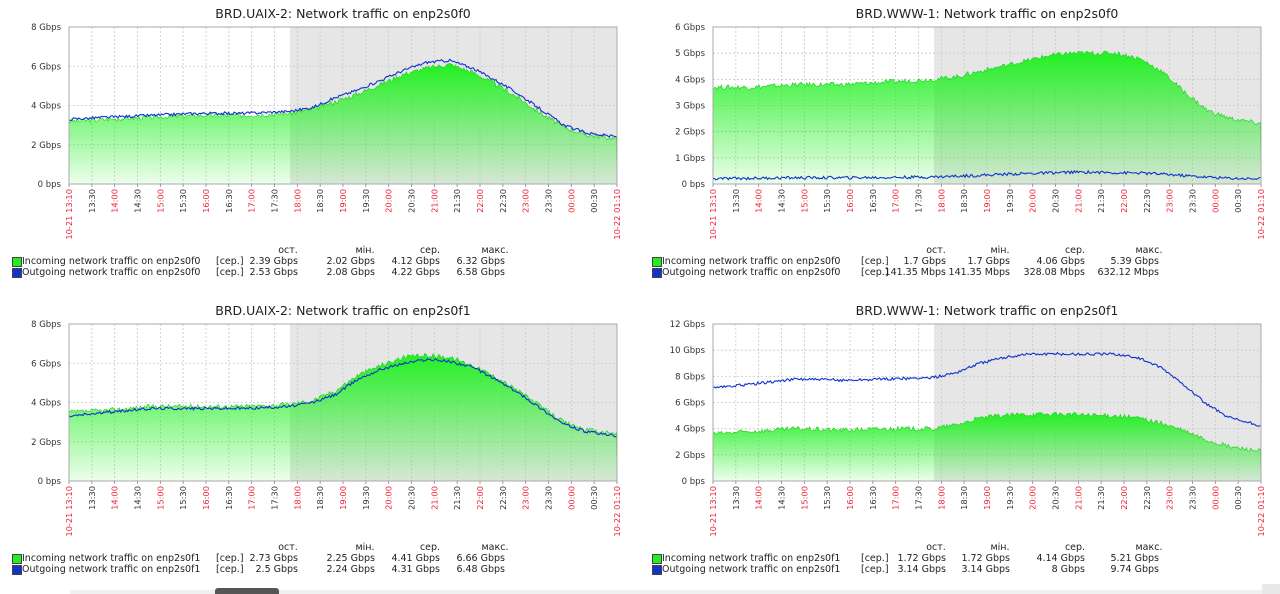 This screenshot has height=594, width=1280. Describe the element at coordinates (670, 592) in the screenshot. I see `horizontal-scrollbar-track` at that location.